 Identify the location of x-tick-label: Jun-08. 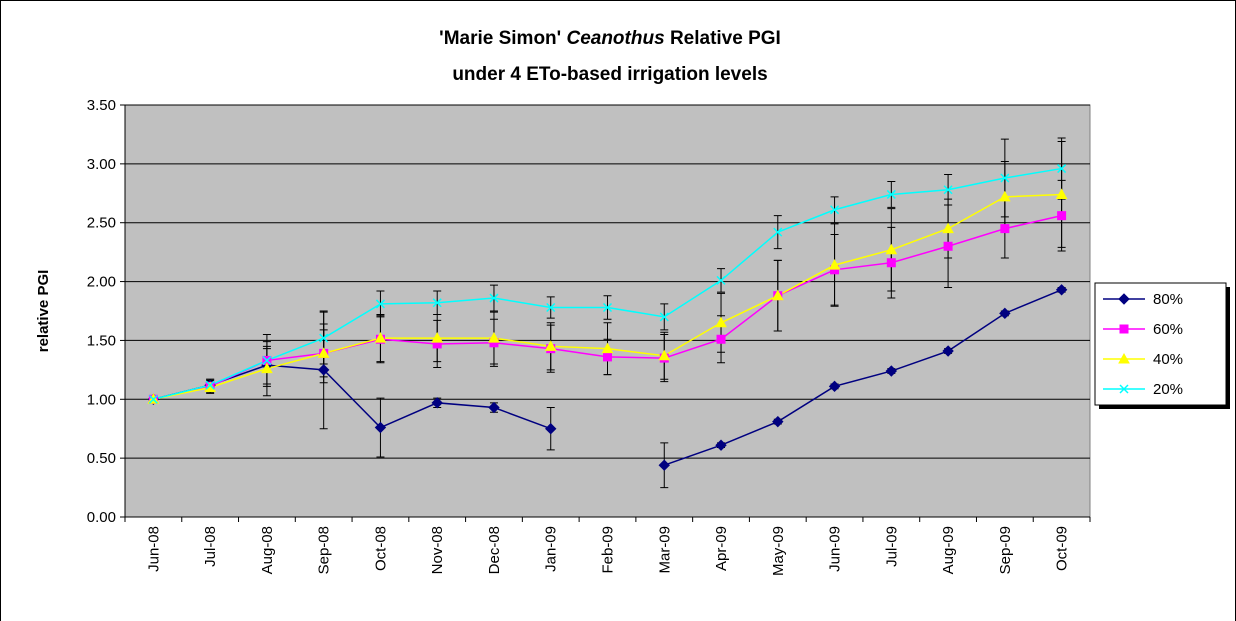
(153, 549).